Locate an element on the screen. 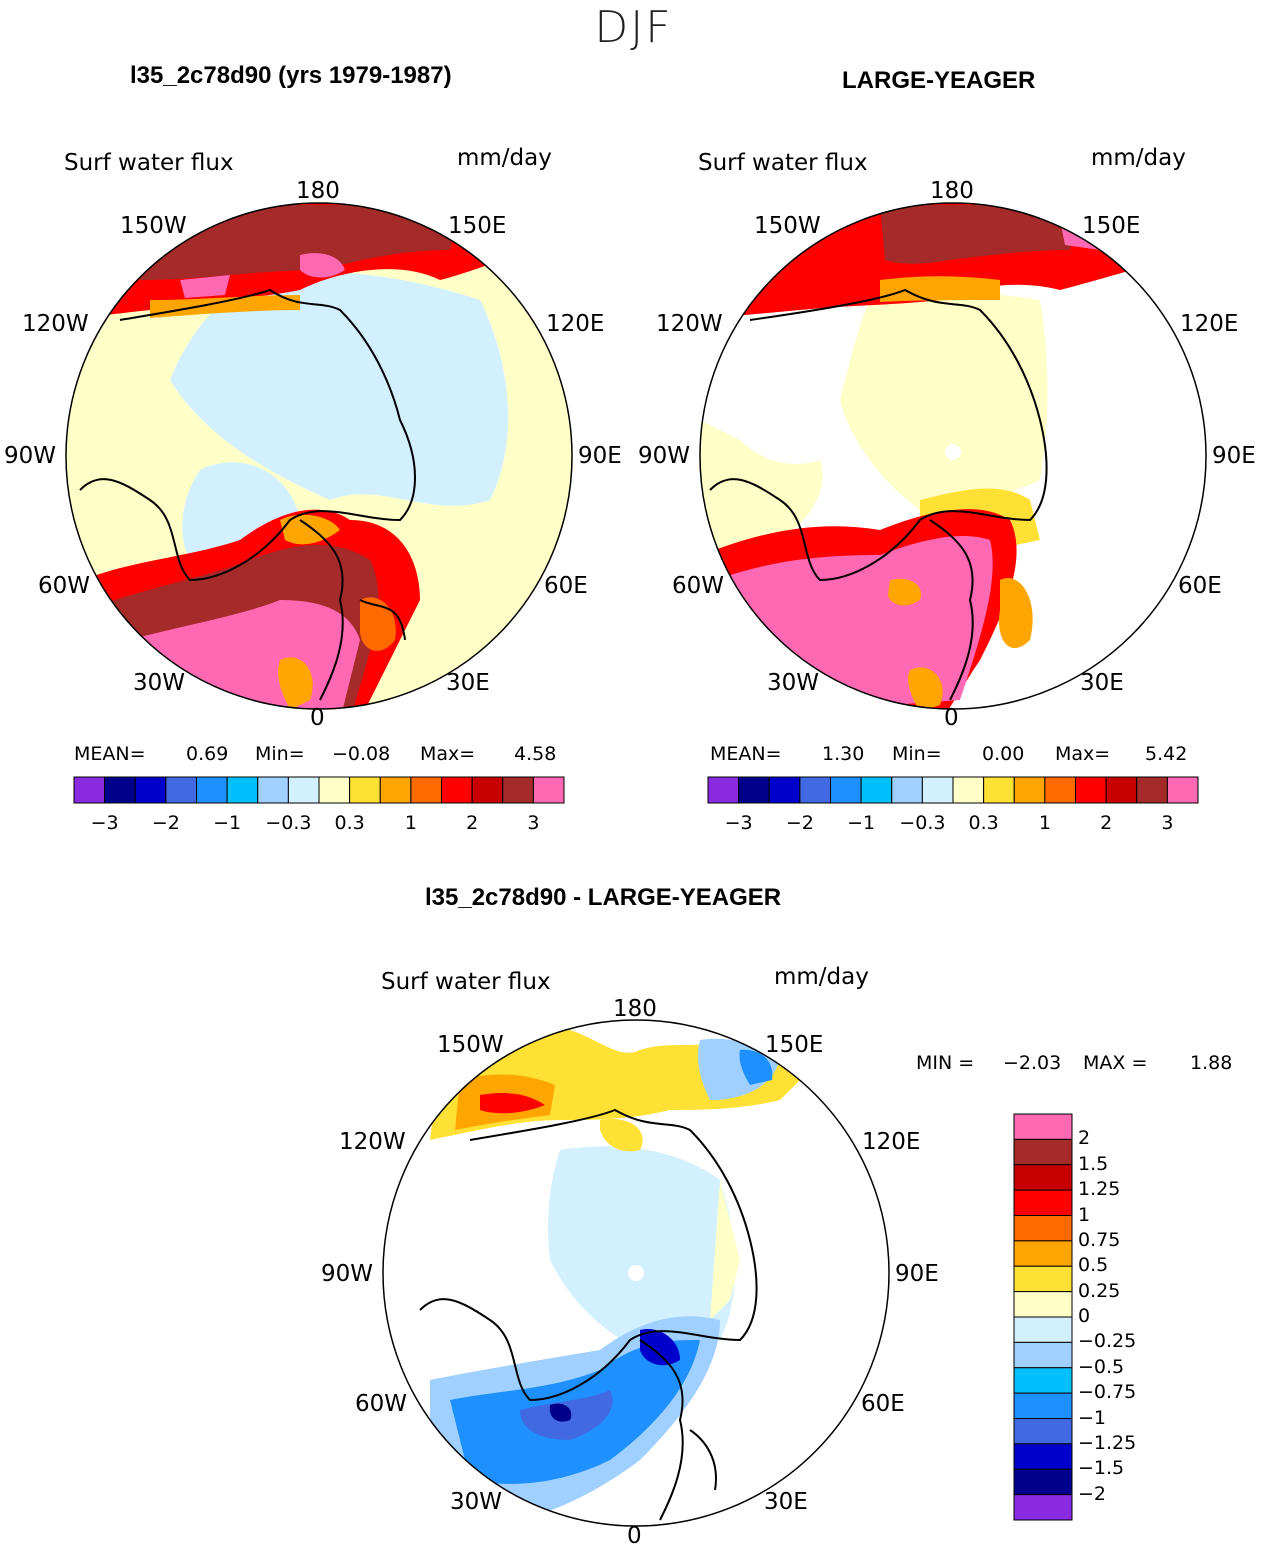 The width and height of the screenshot is (1267, 1551). panel1-colorbar is located at coordinates (319, 790).